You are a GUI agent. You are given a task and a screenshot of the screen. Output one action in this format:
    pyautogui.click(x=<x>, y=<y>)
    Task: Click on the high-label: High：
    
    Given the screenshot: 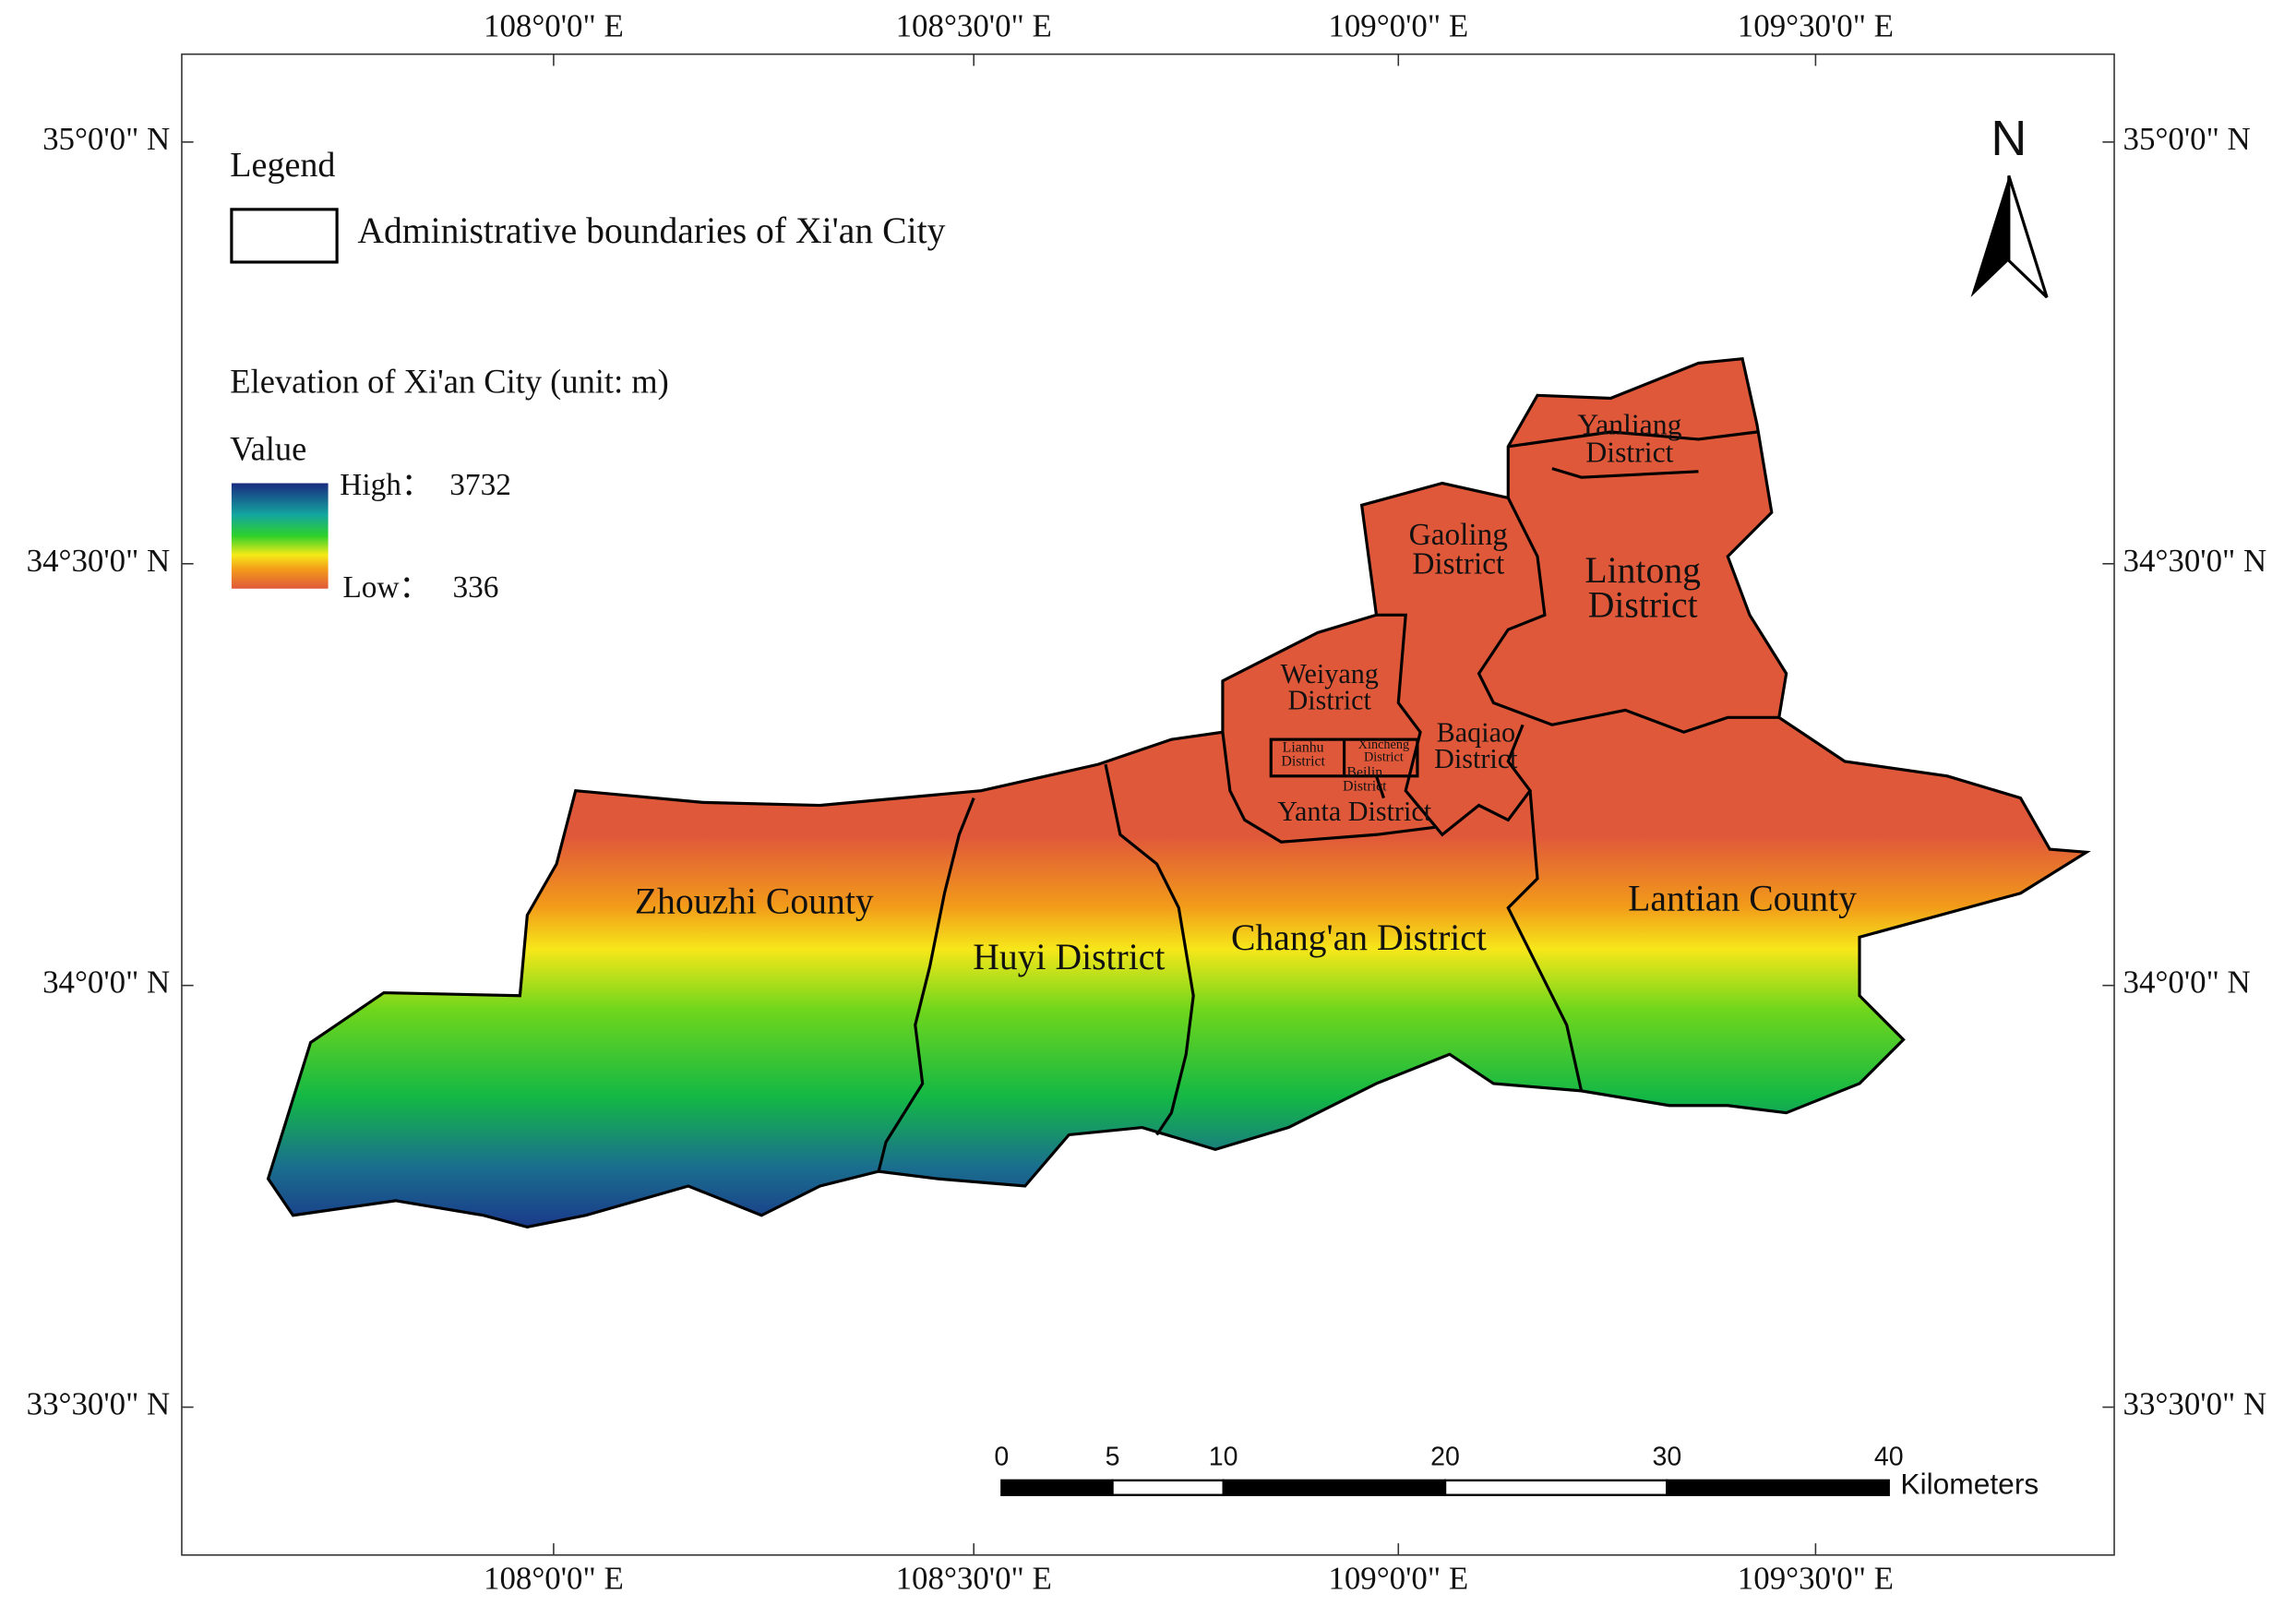 What is the action you would take?
    pyautogui.click(x=386, y=485)
    